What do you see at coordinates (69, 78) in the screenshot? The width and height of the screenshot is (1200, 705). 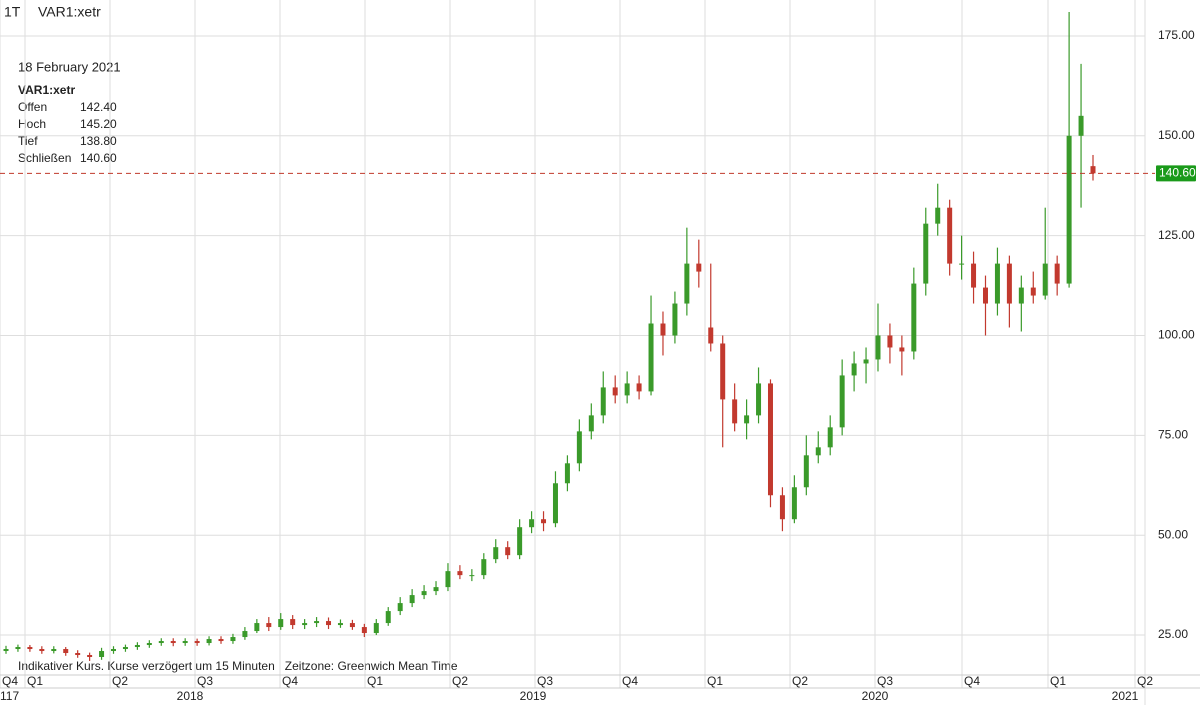 I see `info-box: 18 February 2021 VAR1:xetr` at bounding box center [69, 78].